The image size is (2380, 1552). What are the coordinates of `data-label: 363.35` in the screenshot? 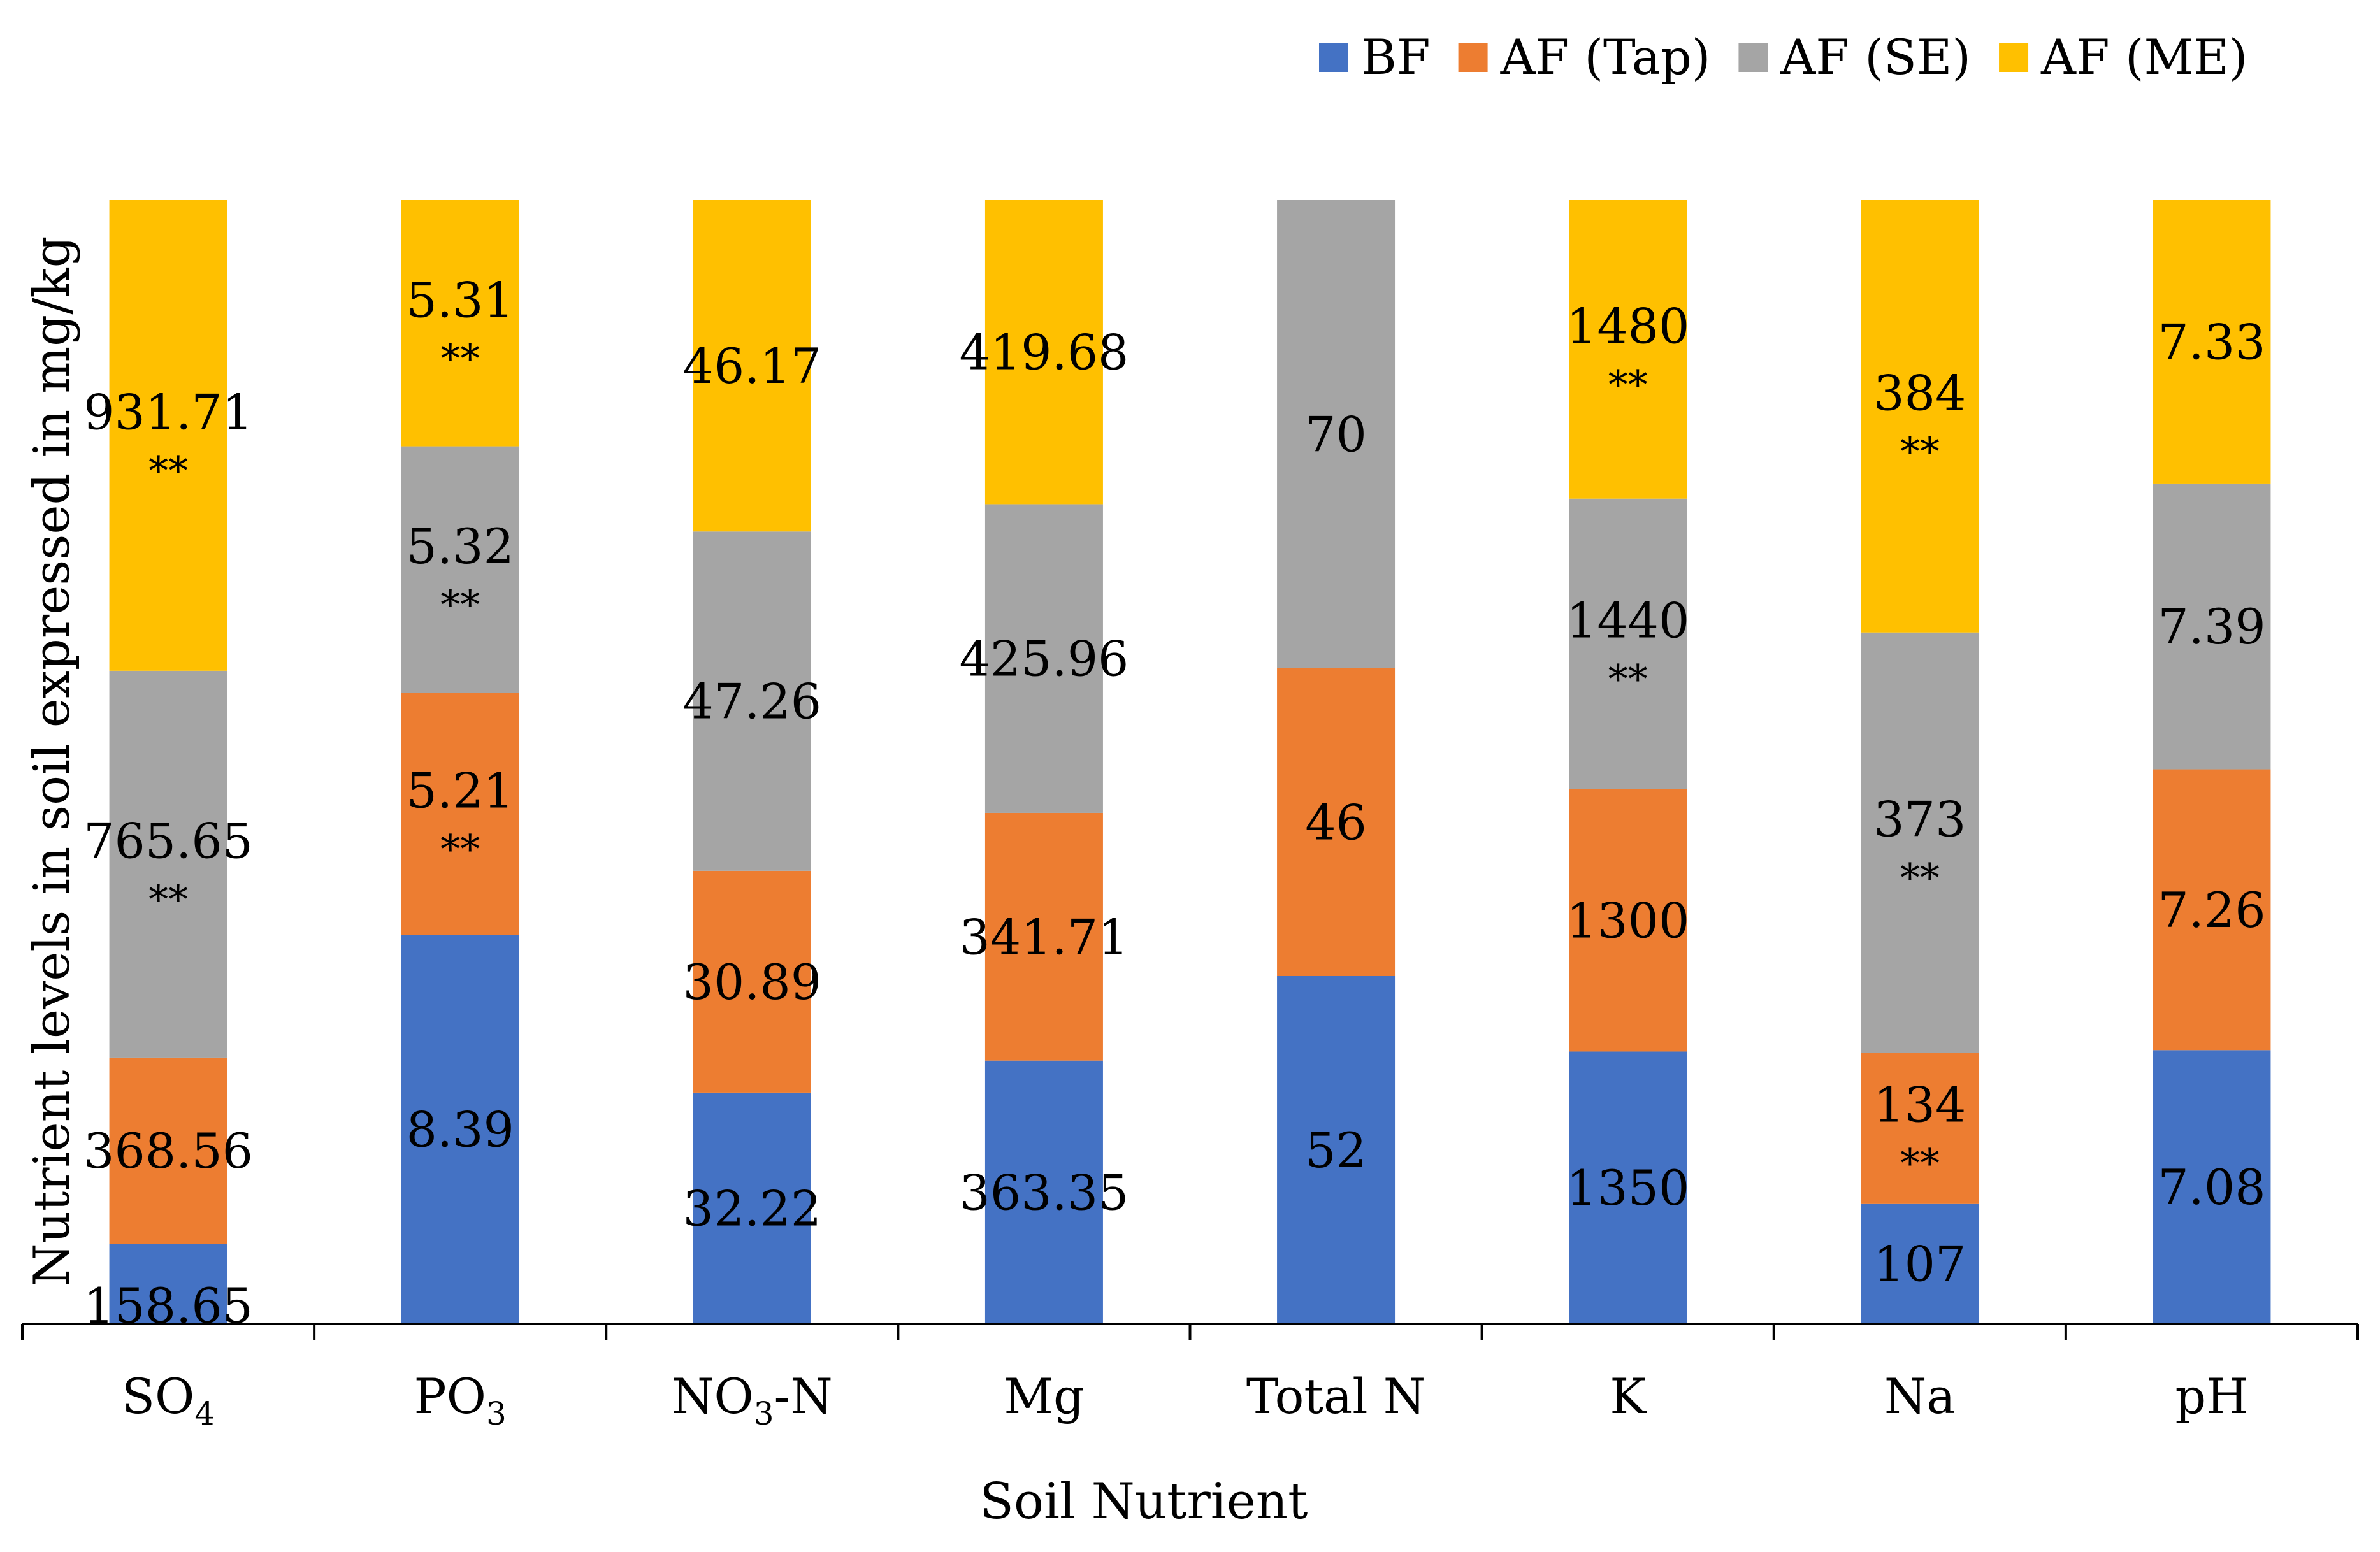 It's located at (1044, 1192).